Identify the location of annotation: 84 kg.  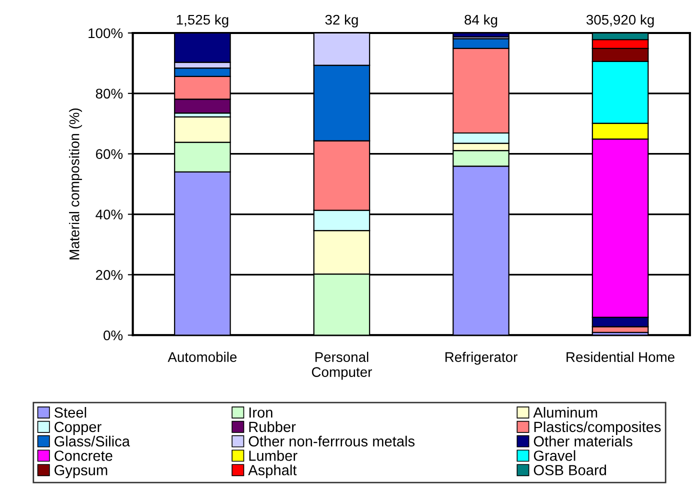
(481, 21).